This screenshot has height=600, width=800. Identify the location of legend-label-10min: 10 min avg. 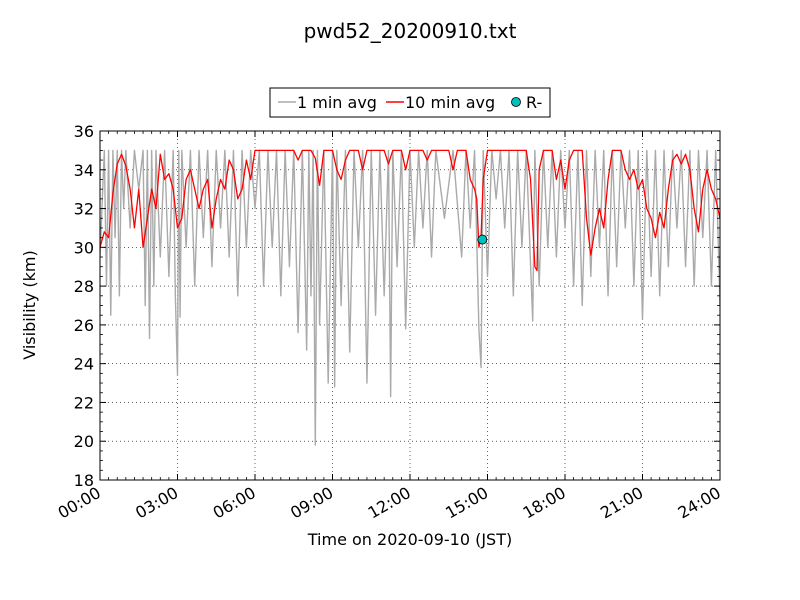
(450, 102).